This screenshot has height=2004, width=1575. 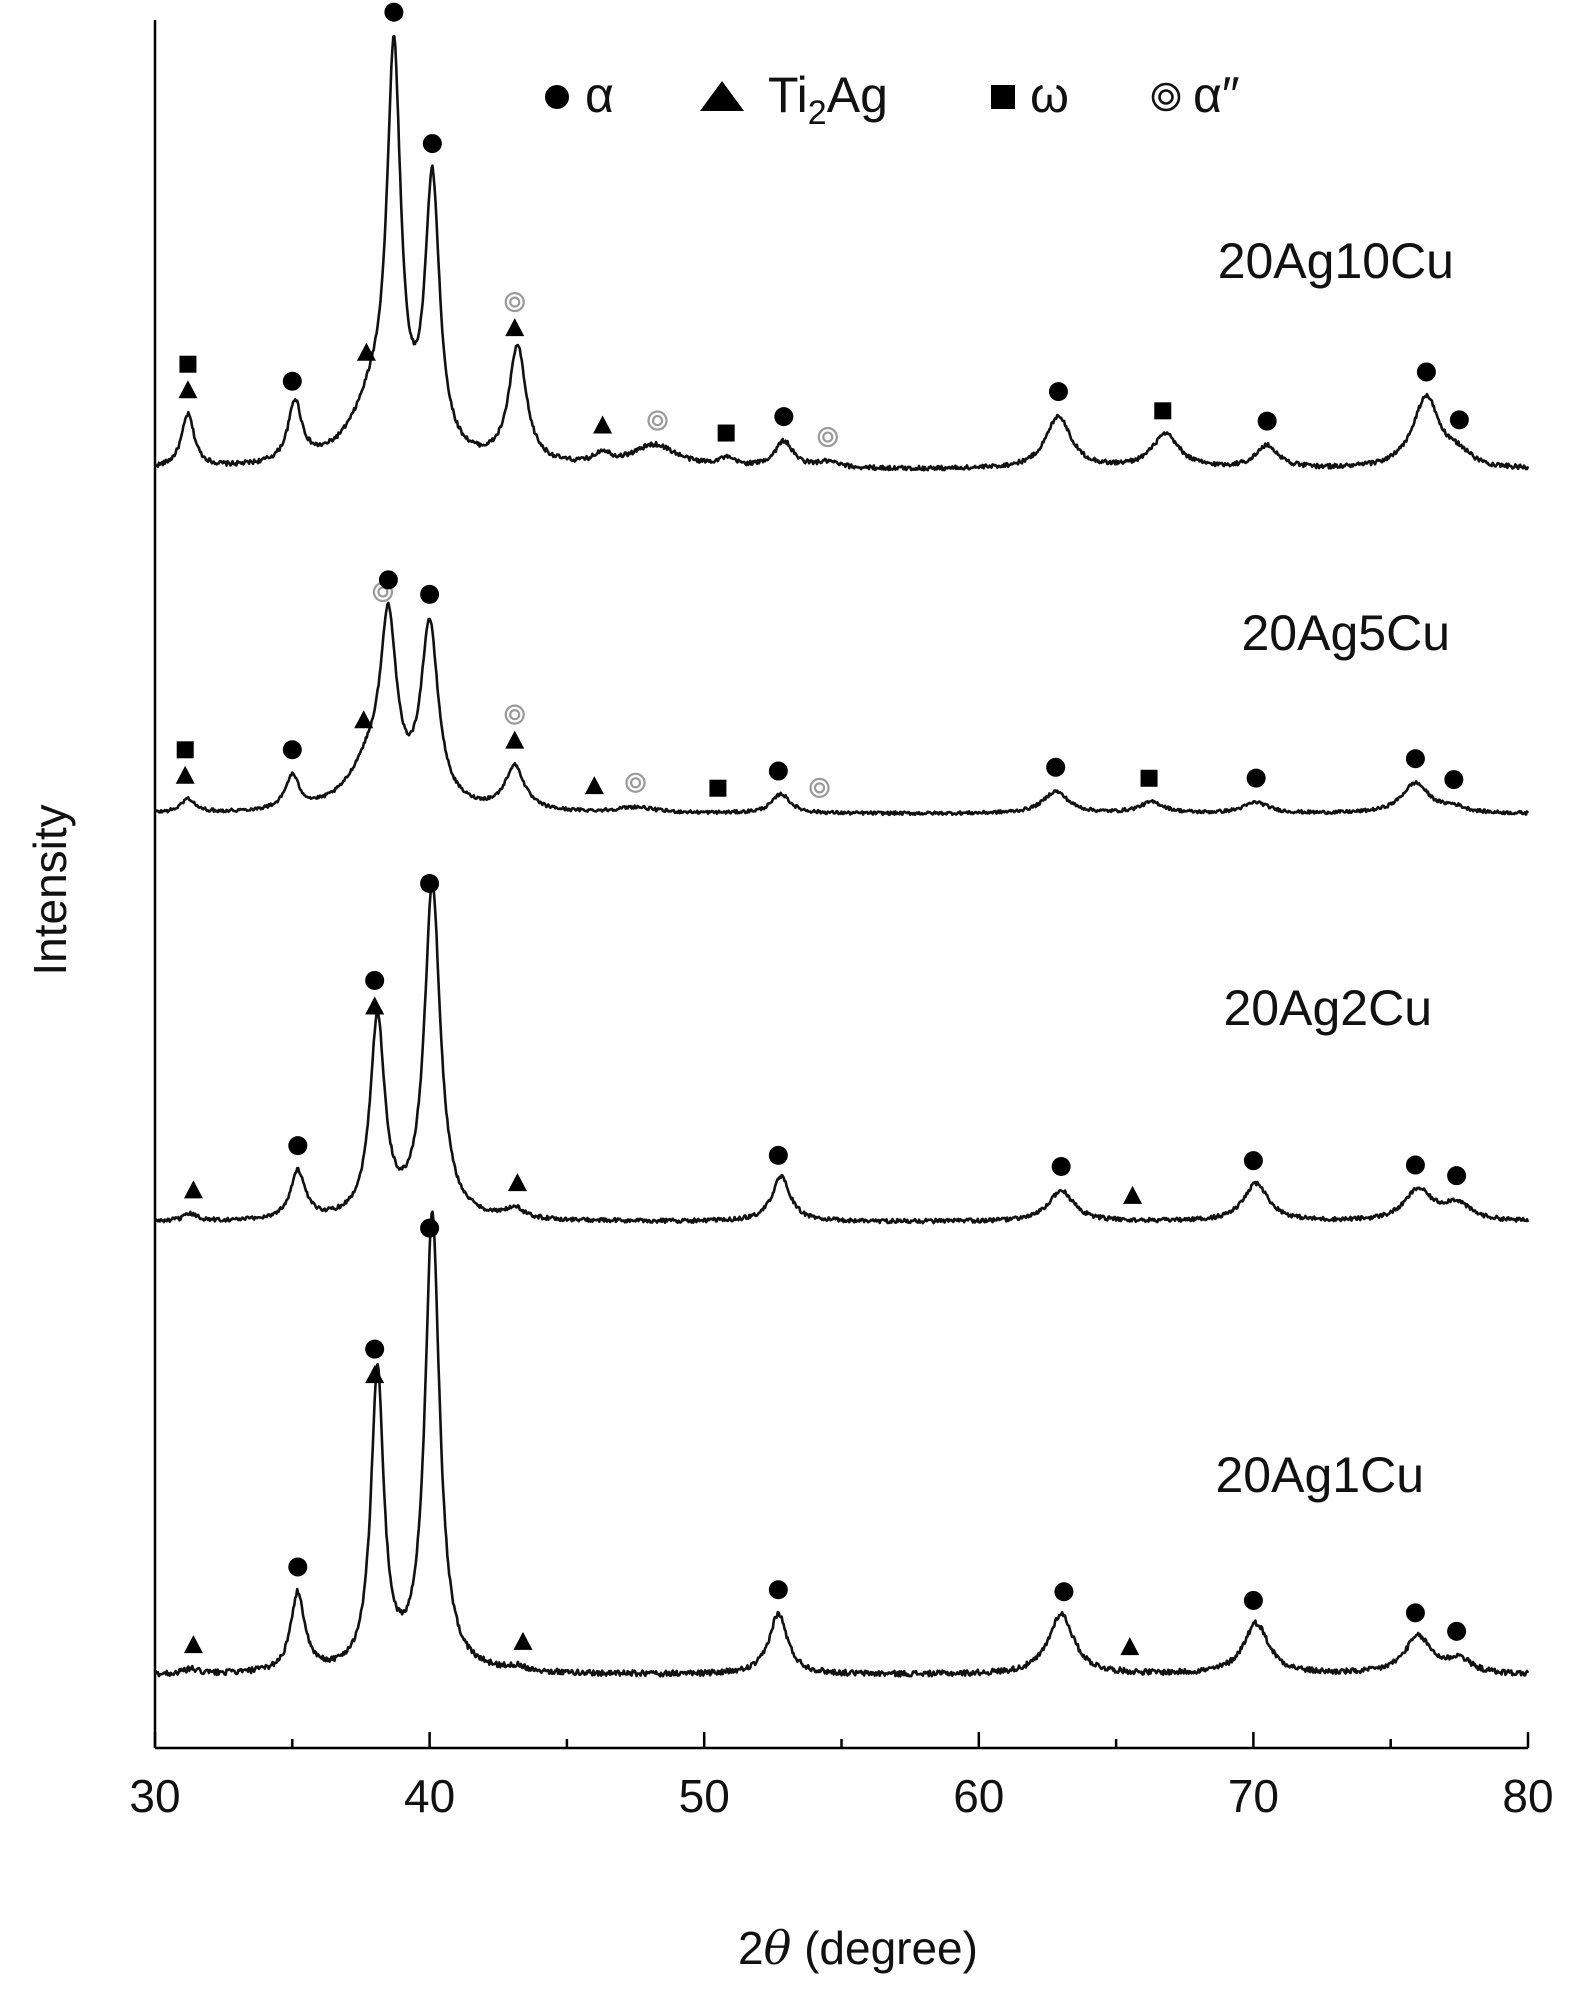 I want to click on legend-entry-1: Ti2Ag, so click(x=794, y=99).